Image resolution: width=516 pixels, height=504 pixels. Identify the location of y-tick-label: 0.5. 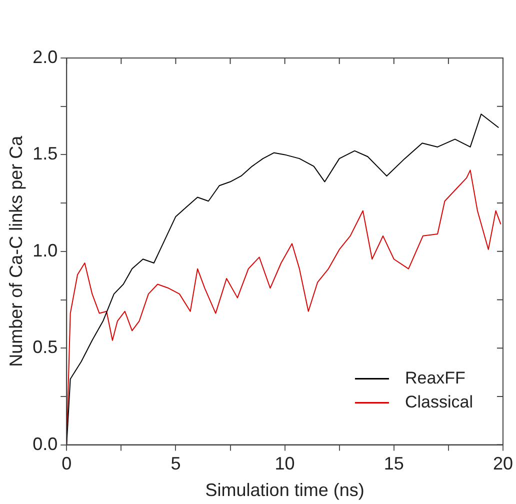
(45, 347).